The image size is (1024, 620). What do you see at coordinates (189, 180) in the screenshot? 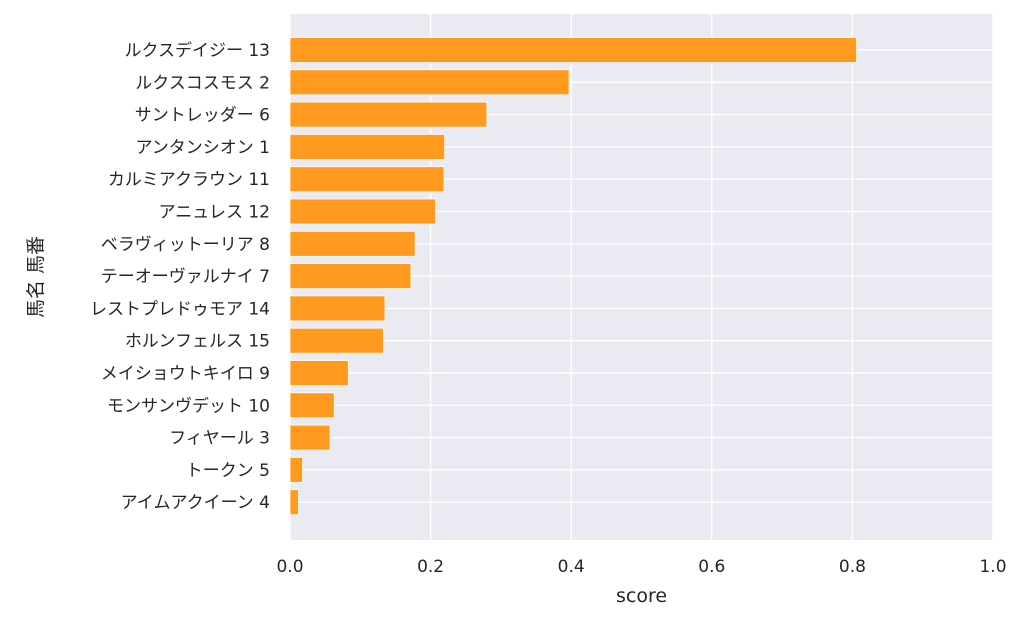
I see `y-tick-label: カルミアクラウン 11` at bounding box center [189, 180].